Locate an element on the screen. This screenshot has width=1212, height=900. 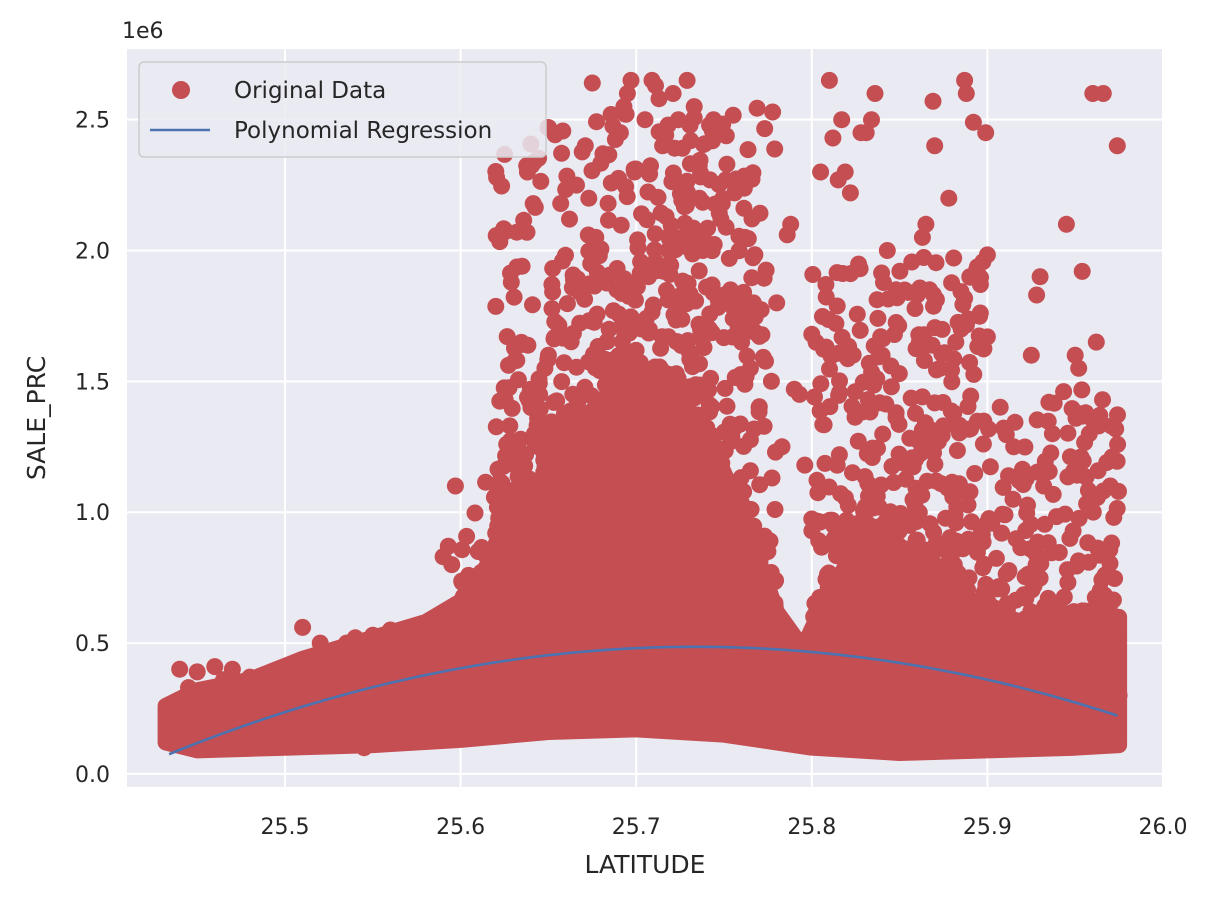
legend-label-original-data: Original Data is located at coordinates (310, 91).